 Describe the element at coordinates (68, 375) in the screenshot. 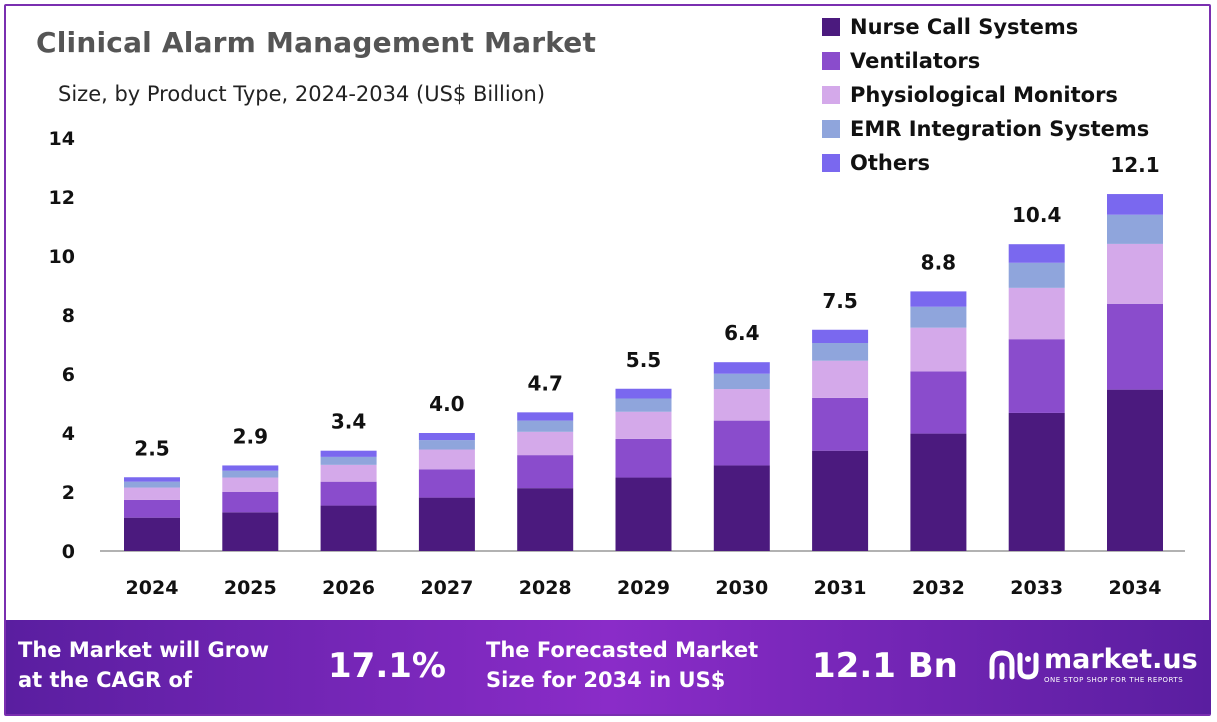

I see `y-tick-label: 6` at that location.